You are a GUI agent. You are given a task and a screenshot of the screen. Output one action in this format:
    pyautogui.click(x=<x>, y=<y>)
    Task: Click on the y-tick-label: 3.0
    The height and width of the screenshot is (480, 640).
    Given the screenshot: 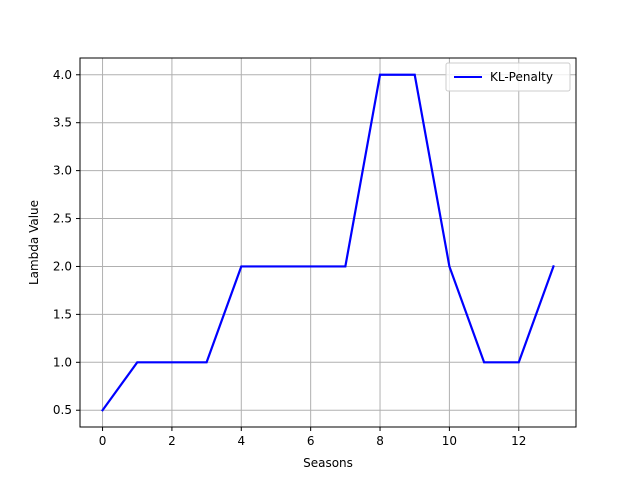 What is the action you would take?
    pyautogui.click(x=62, y=171)
    